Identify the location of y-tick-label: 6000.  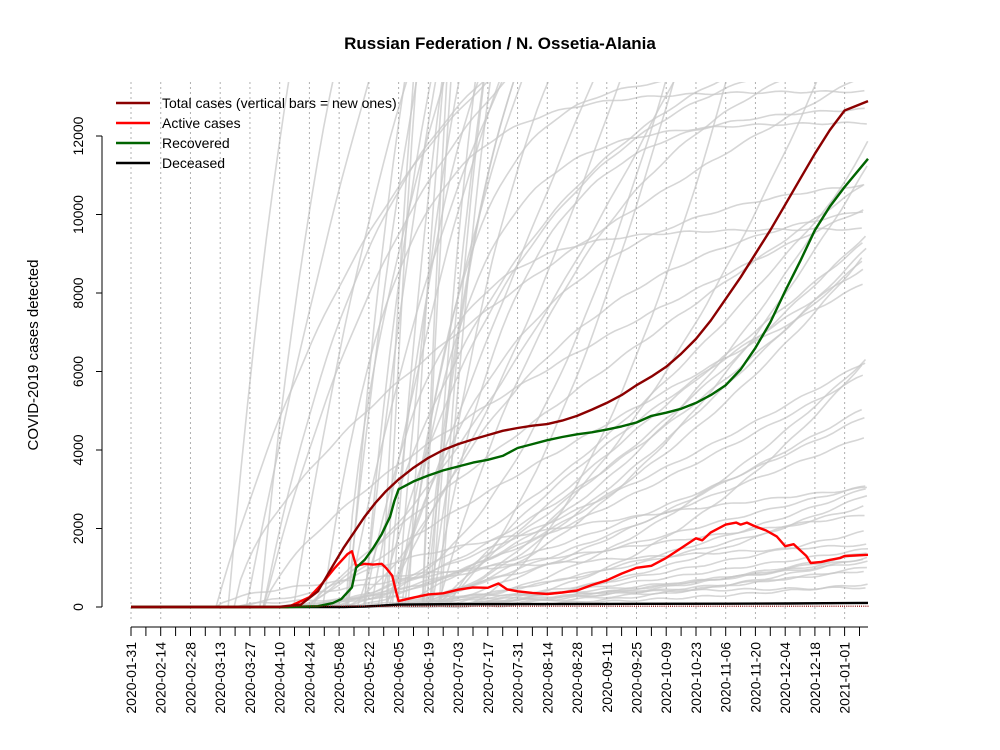
(78, 371).